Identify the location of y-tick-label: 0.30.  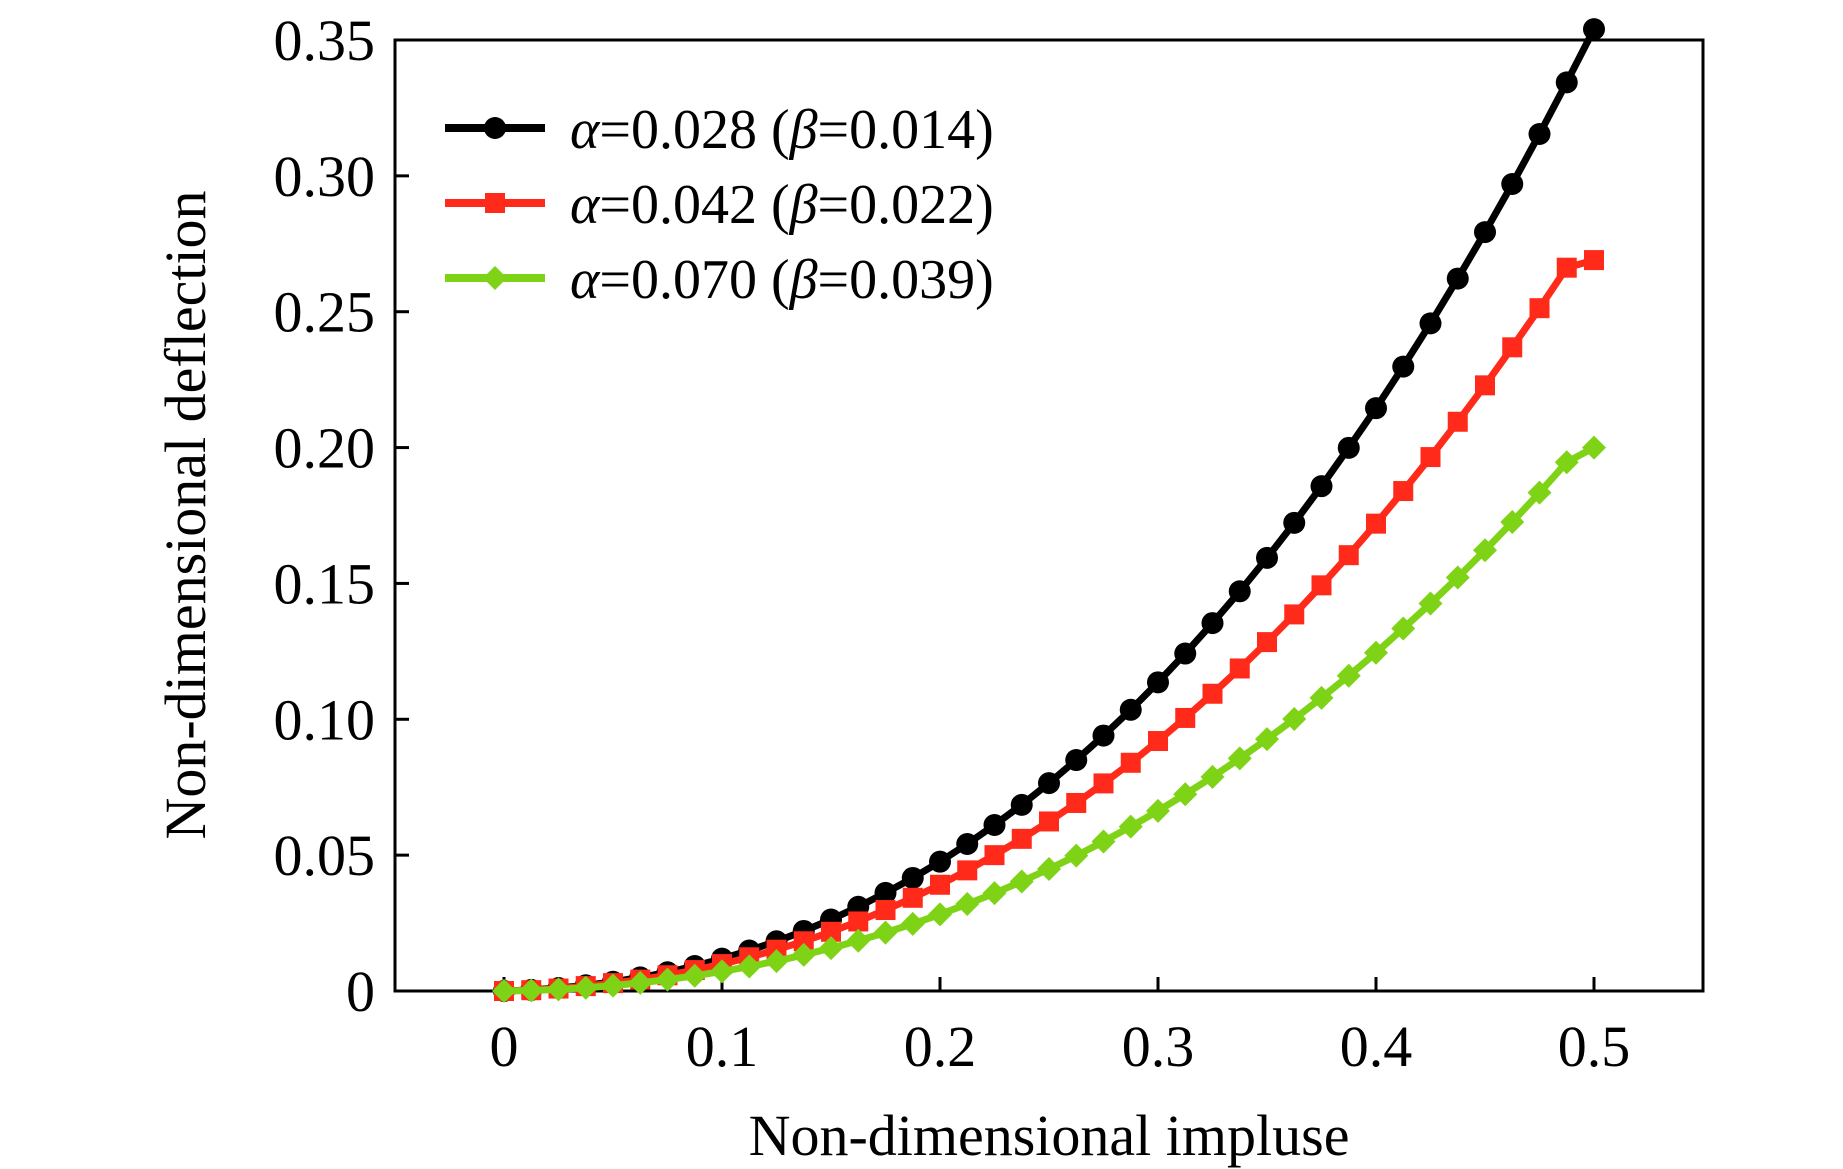
(325, 176).